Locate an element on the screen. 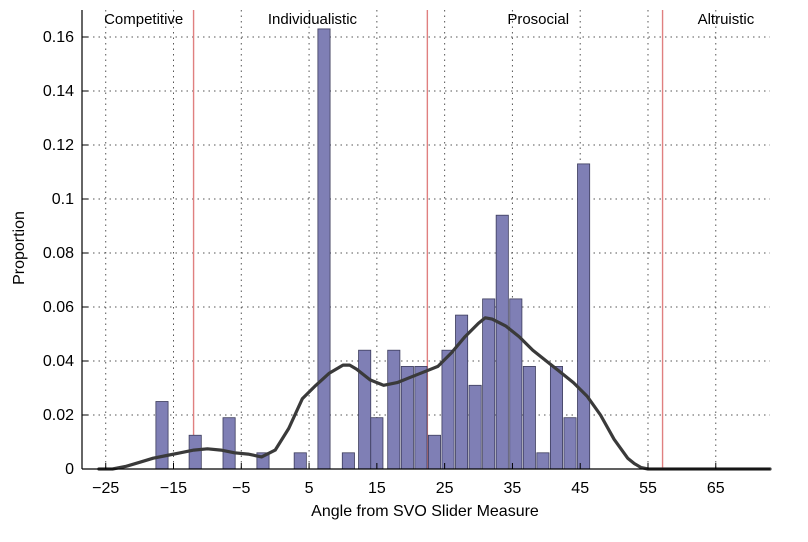 Image resolution: width=808 pixels, height=542 pixels. y-tick-label: 0.16 is located at coordinates (58, 37).